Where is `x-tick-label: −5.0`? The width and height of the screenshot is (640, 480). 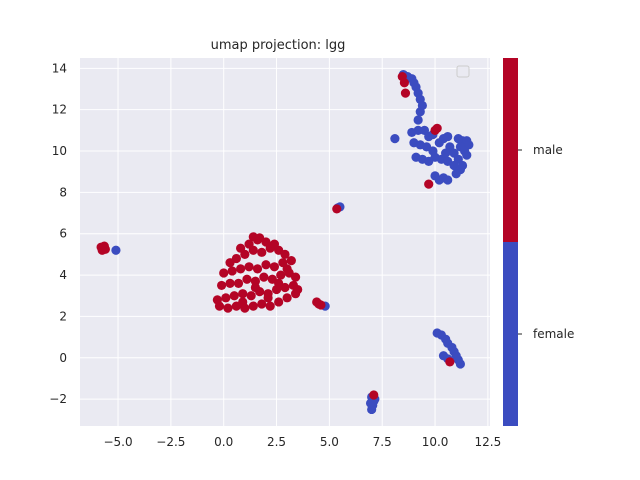 x-tick-label: −5.0 is located at coordinates (117, 442).